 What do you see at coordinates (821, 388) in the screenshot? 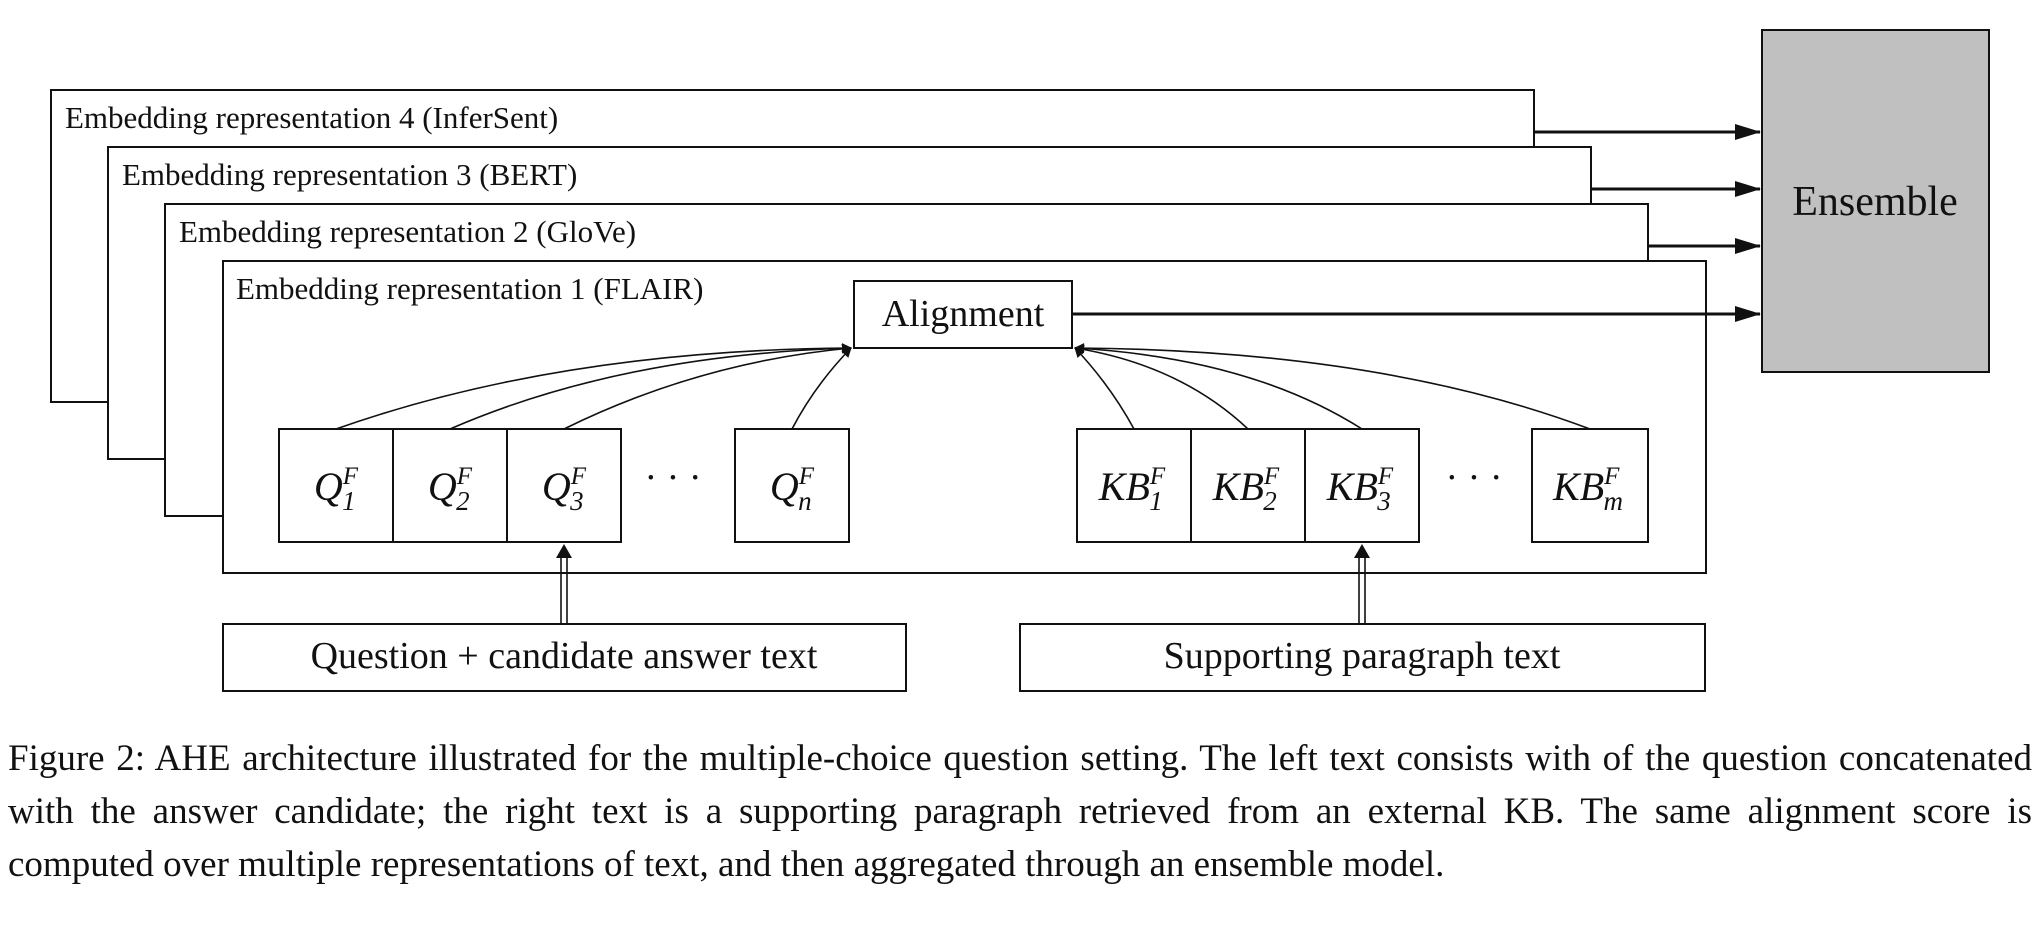
I see `connector-qn` at bounding box center [821, 388].